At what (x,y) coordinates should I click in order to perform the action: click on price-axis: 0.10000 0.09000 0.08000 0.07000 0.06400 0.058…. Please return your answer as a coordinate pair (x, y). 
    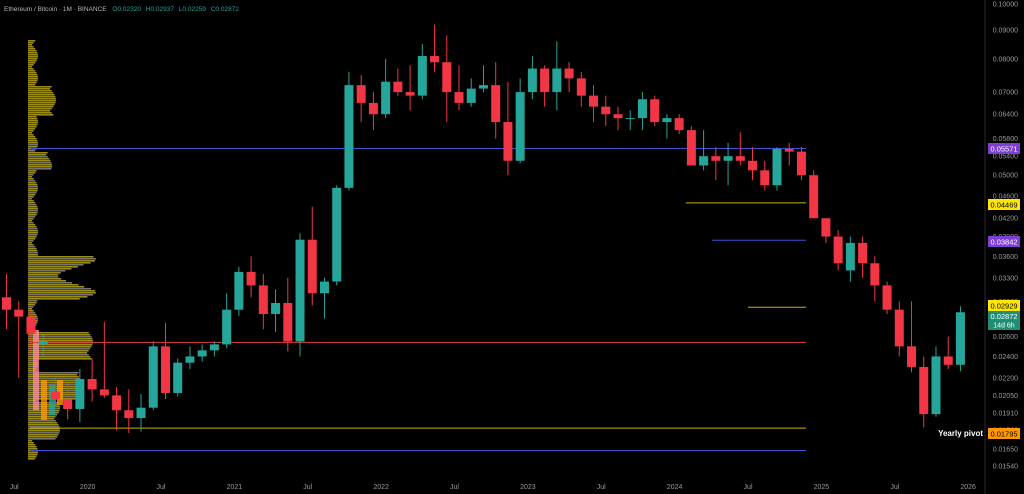
    Looking at the image, I should click on (1005, 236).